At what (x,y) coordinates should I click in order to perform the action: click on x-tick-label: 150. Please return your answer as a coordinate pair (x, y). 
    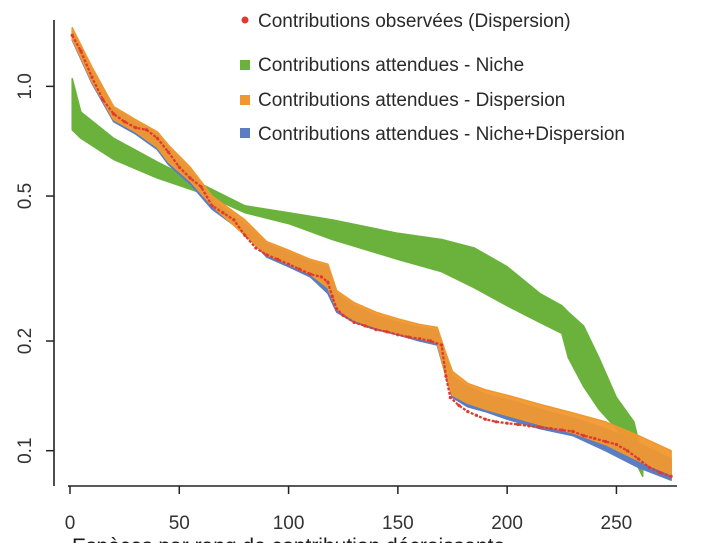
    Looking at the image, I should click on (398, 523).